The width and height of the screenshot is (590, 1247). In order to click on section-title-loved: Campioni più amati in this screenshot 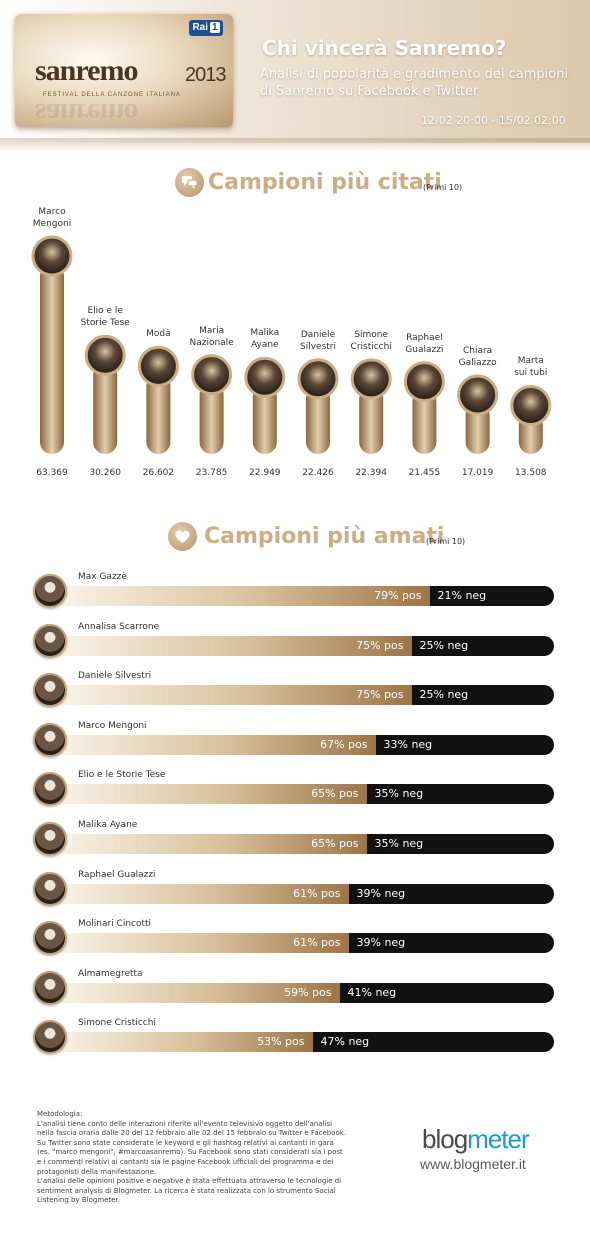, I will do `click(324, 536)`.